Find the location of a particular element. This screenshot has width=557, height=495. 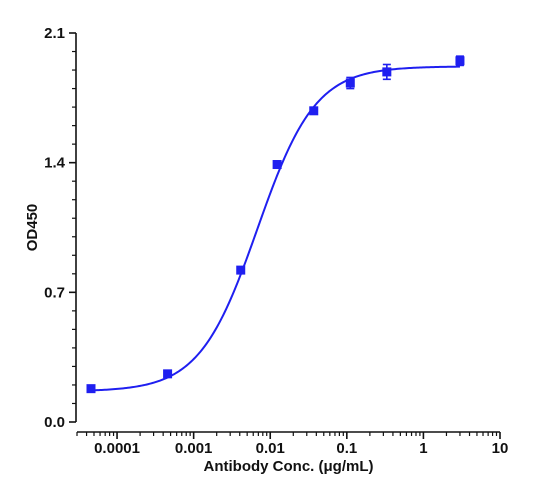

x-tick-label: 10 is located at coordinates (500, 448).